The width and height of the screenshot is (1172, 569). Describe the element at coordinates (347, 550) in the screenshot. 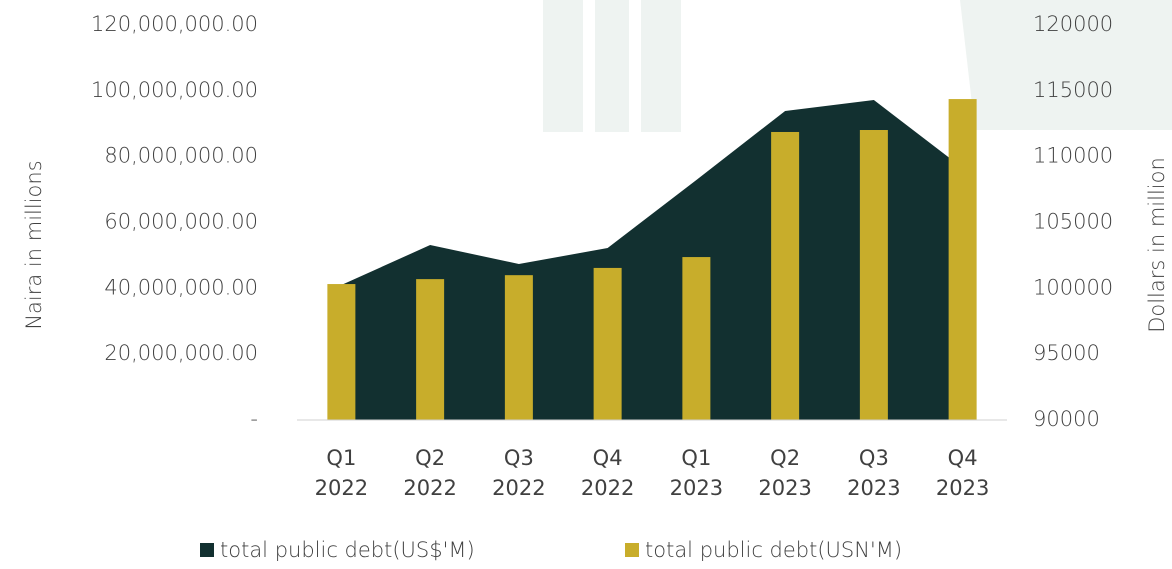

I see `legend-label: total public debt(US$'M)` at that location.